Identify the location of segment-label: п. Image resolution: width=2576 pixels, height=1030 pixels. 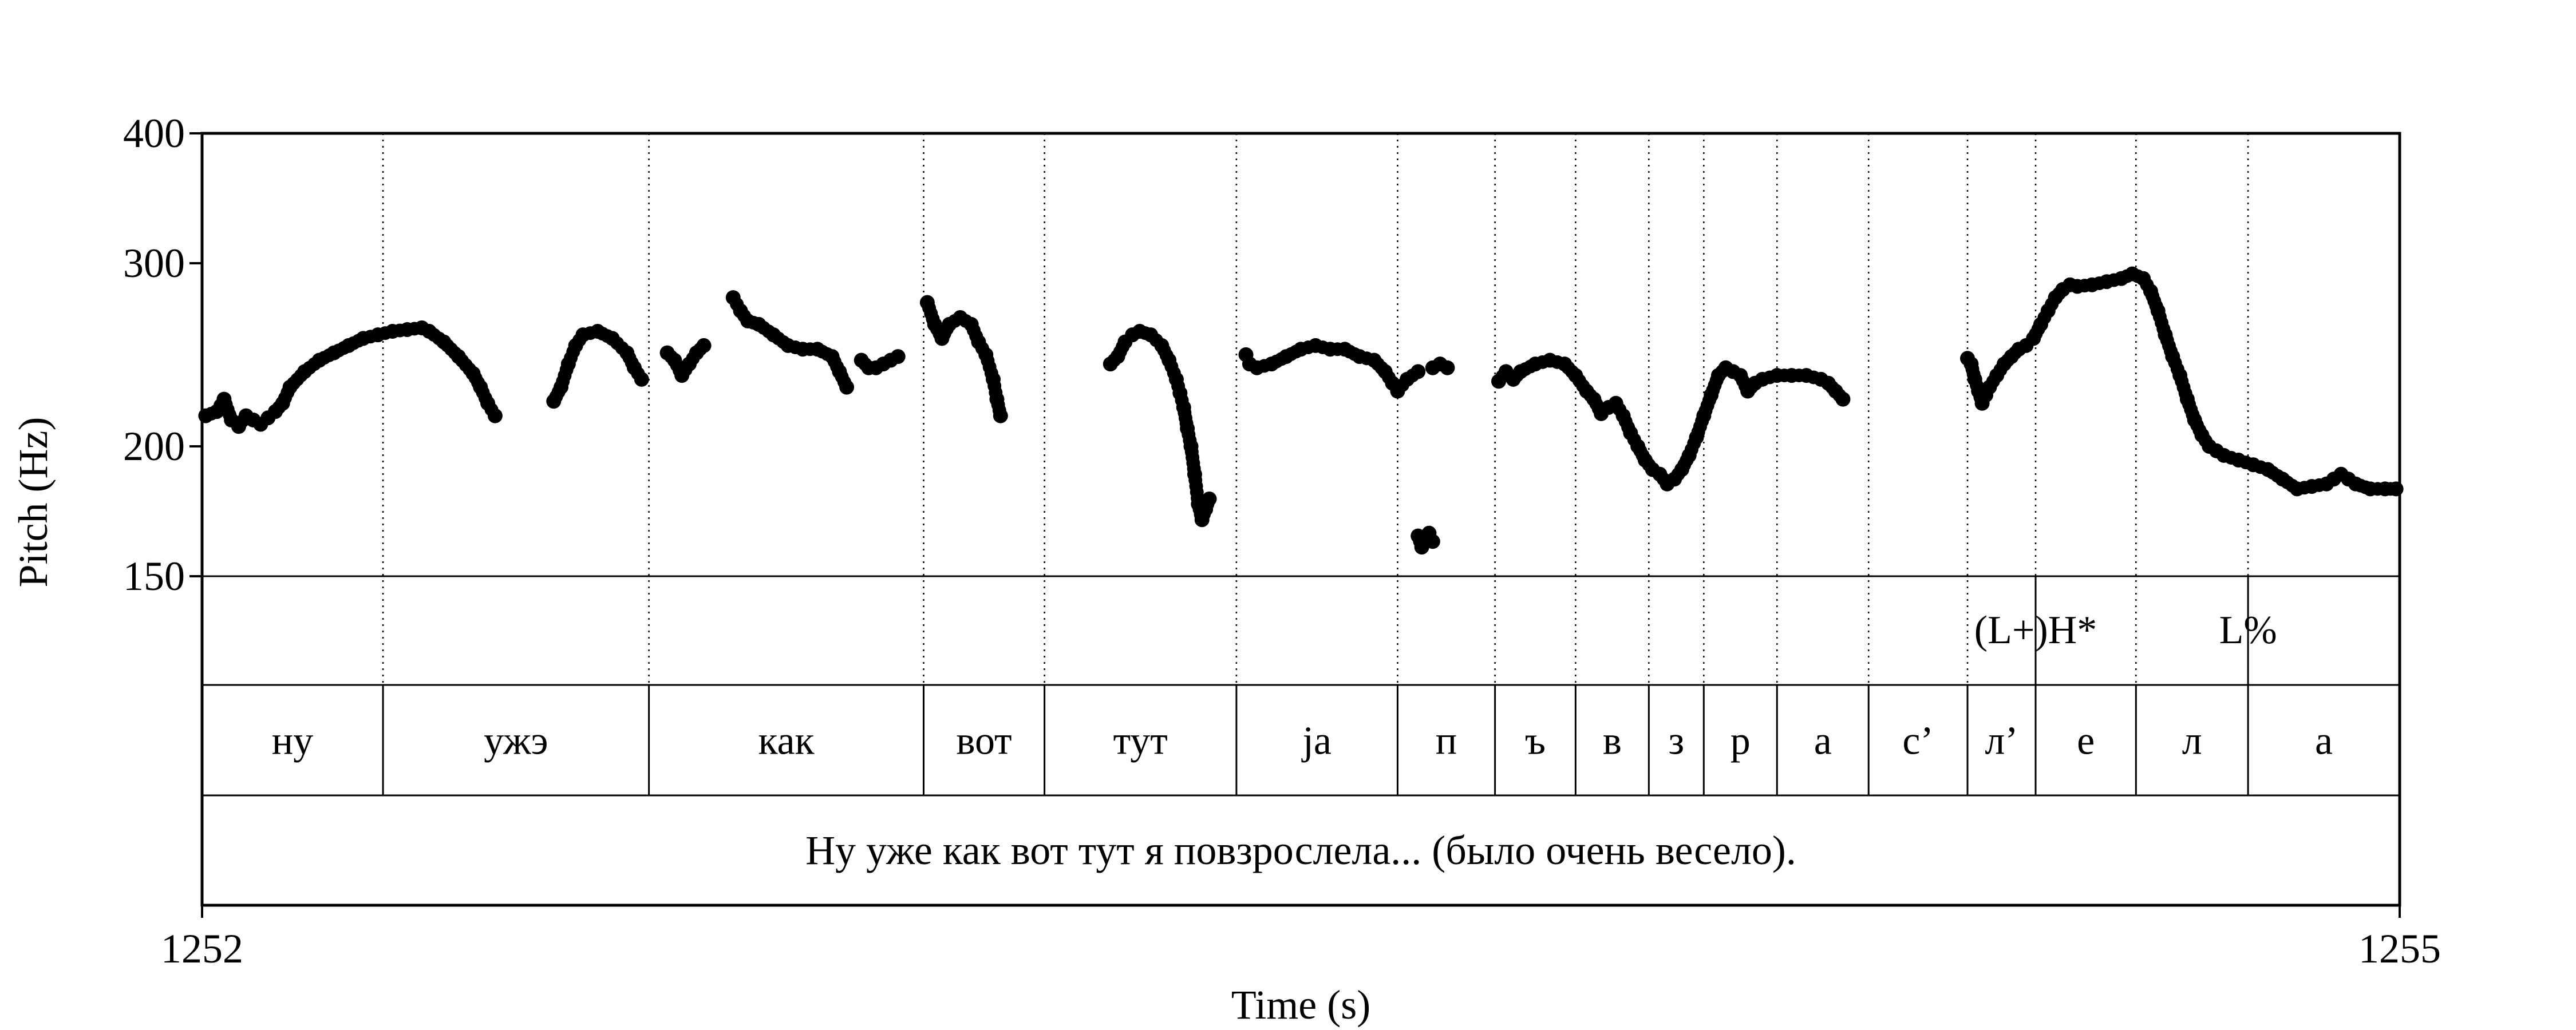
(1446, 741).